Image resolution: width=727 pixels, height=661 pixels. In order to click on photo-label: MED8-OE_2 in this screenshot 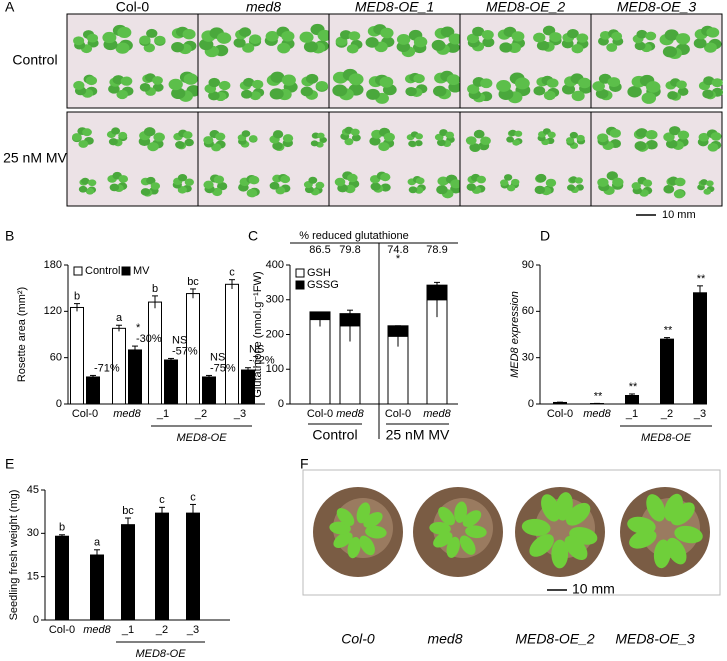, I will do `click(555, 639)`.